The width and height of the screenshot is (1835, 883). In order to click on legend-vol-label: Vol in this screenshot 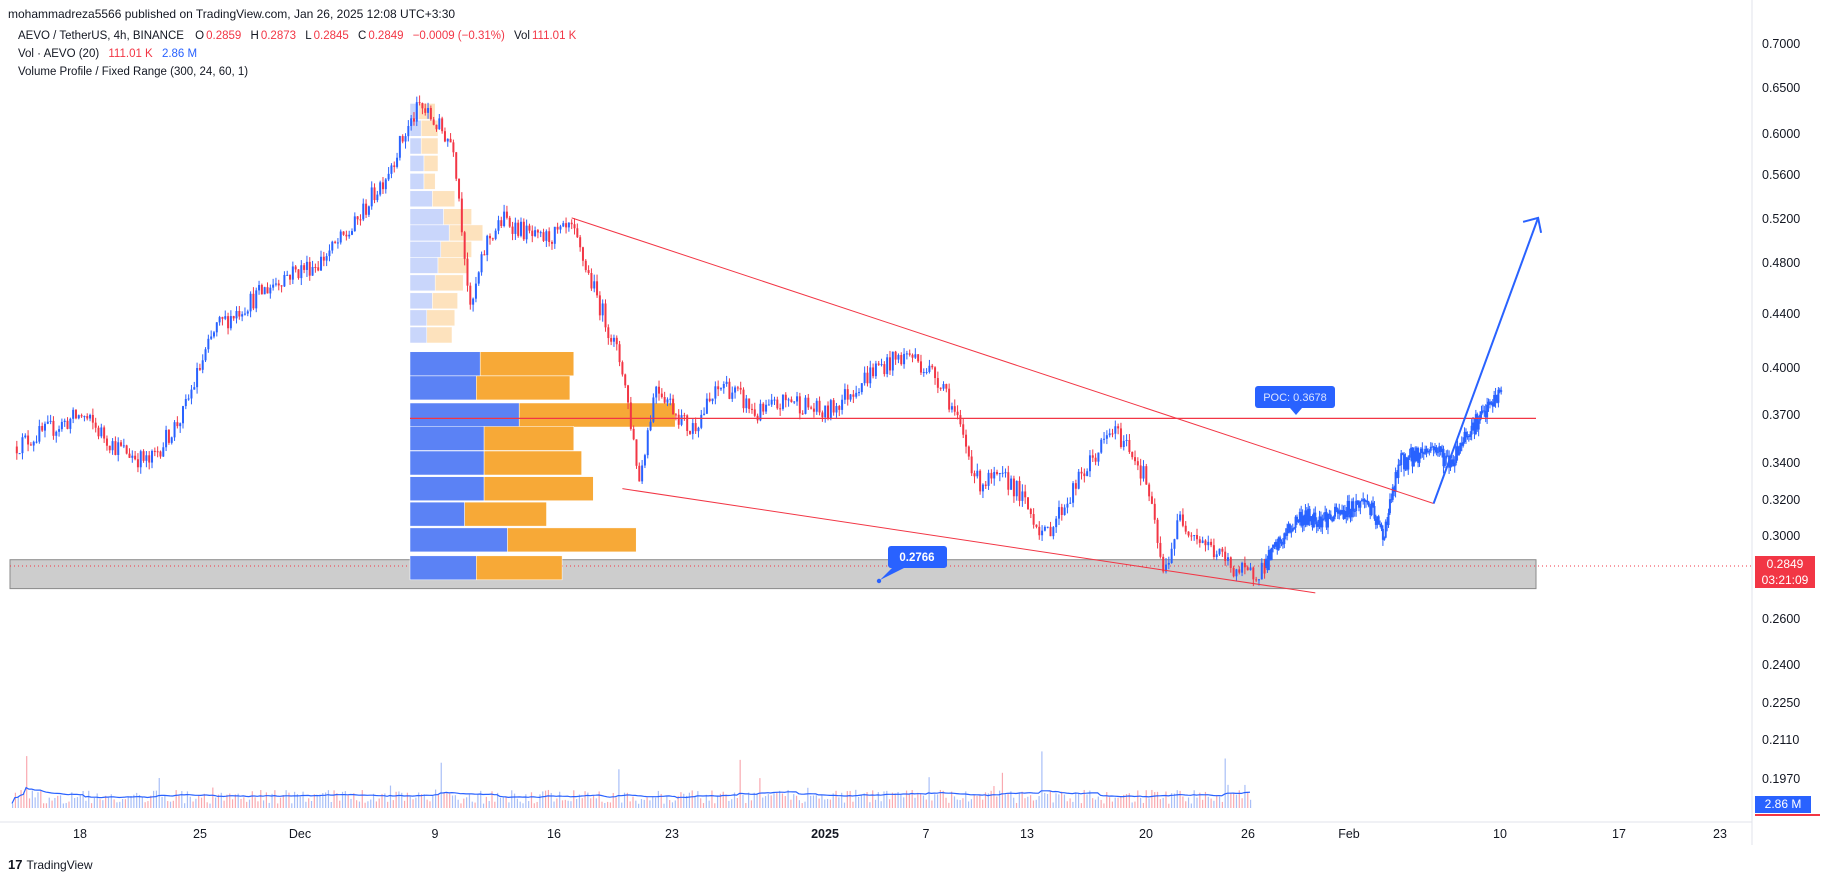, I will do `click(522, 36)`.